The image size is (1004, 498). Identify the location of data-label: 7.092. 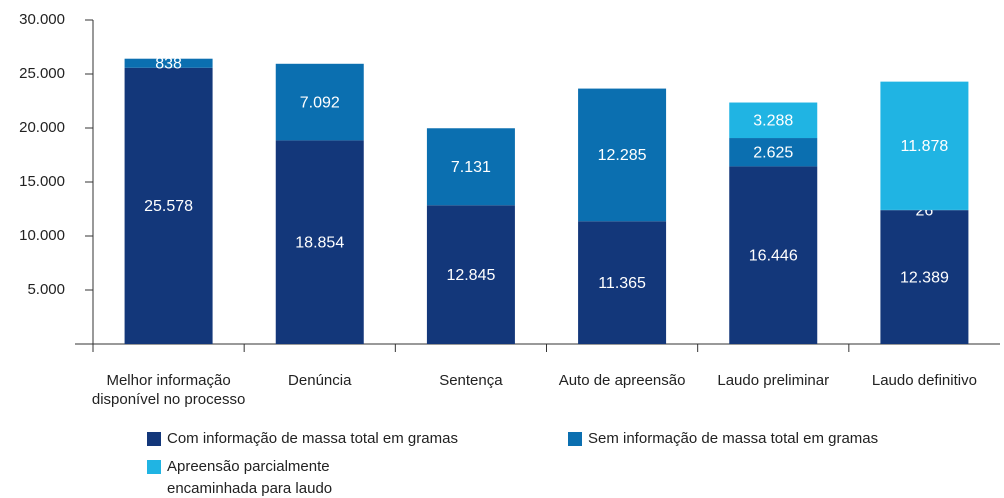
(320, 102).